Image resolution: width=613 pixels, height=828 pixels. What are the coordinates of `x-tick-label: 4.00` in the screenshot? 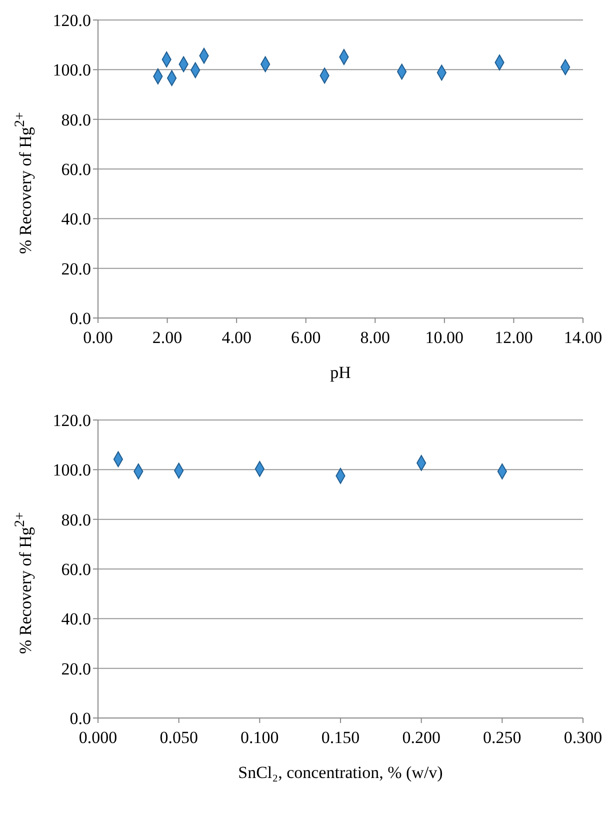 It's located at (237, 338).